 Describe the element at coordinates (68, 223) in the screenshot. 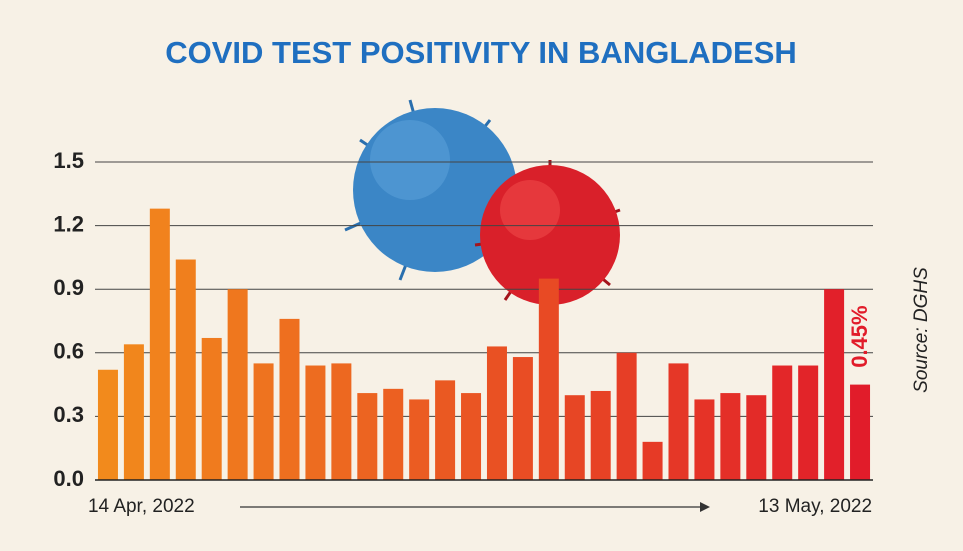

I see `y-tick-label: 1.2` at that location.